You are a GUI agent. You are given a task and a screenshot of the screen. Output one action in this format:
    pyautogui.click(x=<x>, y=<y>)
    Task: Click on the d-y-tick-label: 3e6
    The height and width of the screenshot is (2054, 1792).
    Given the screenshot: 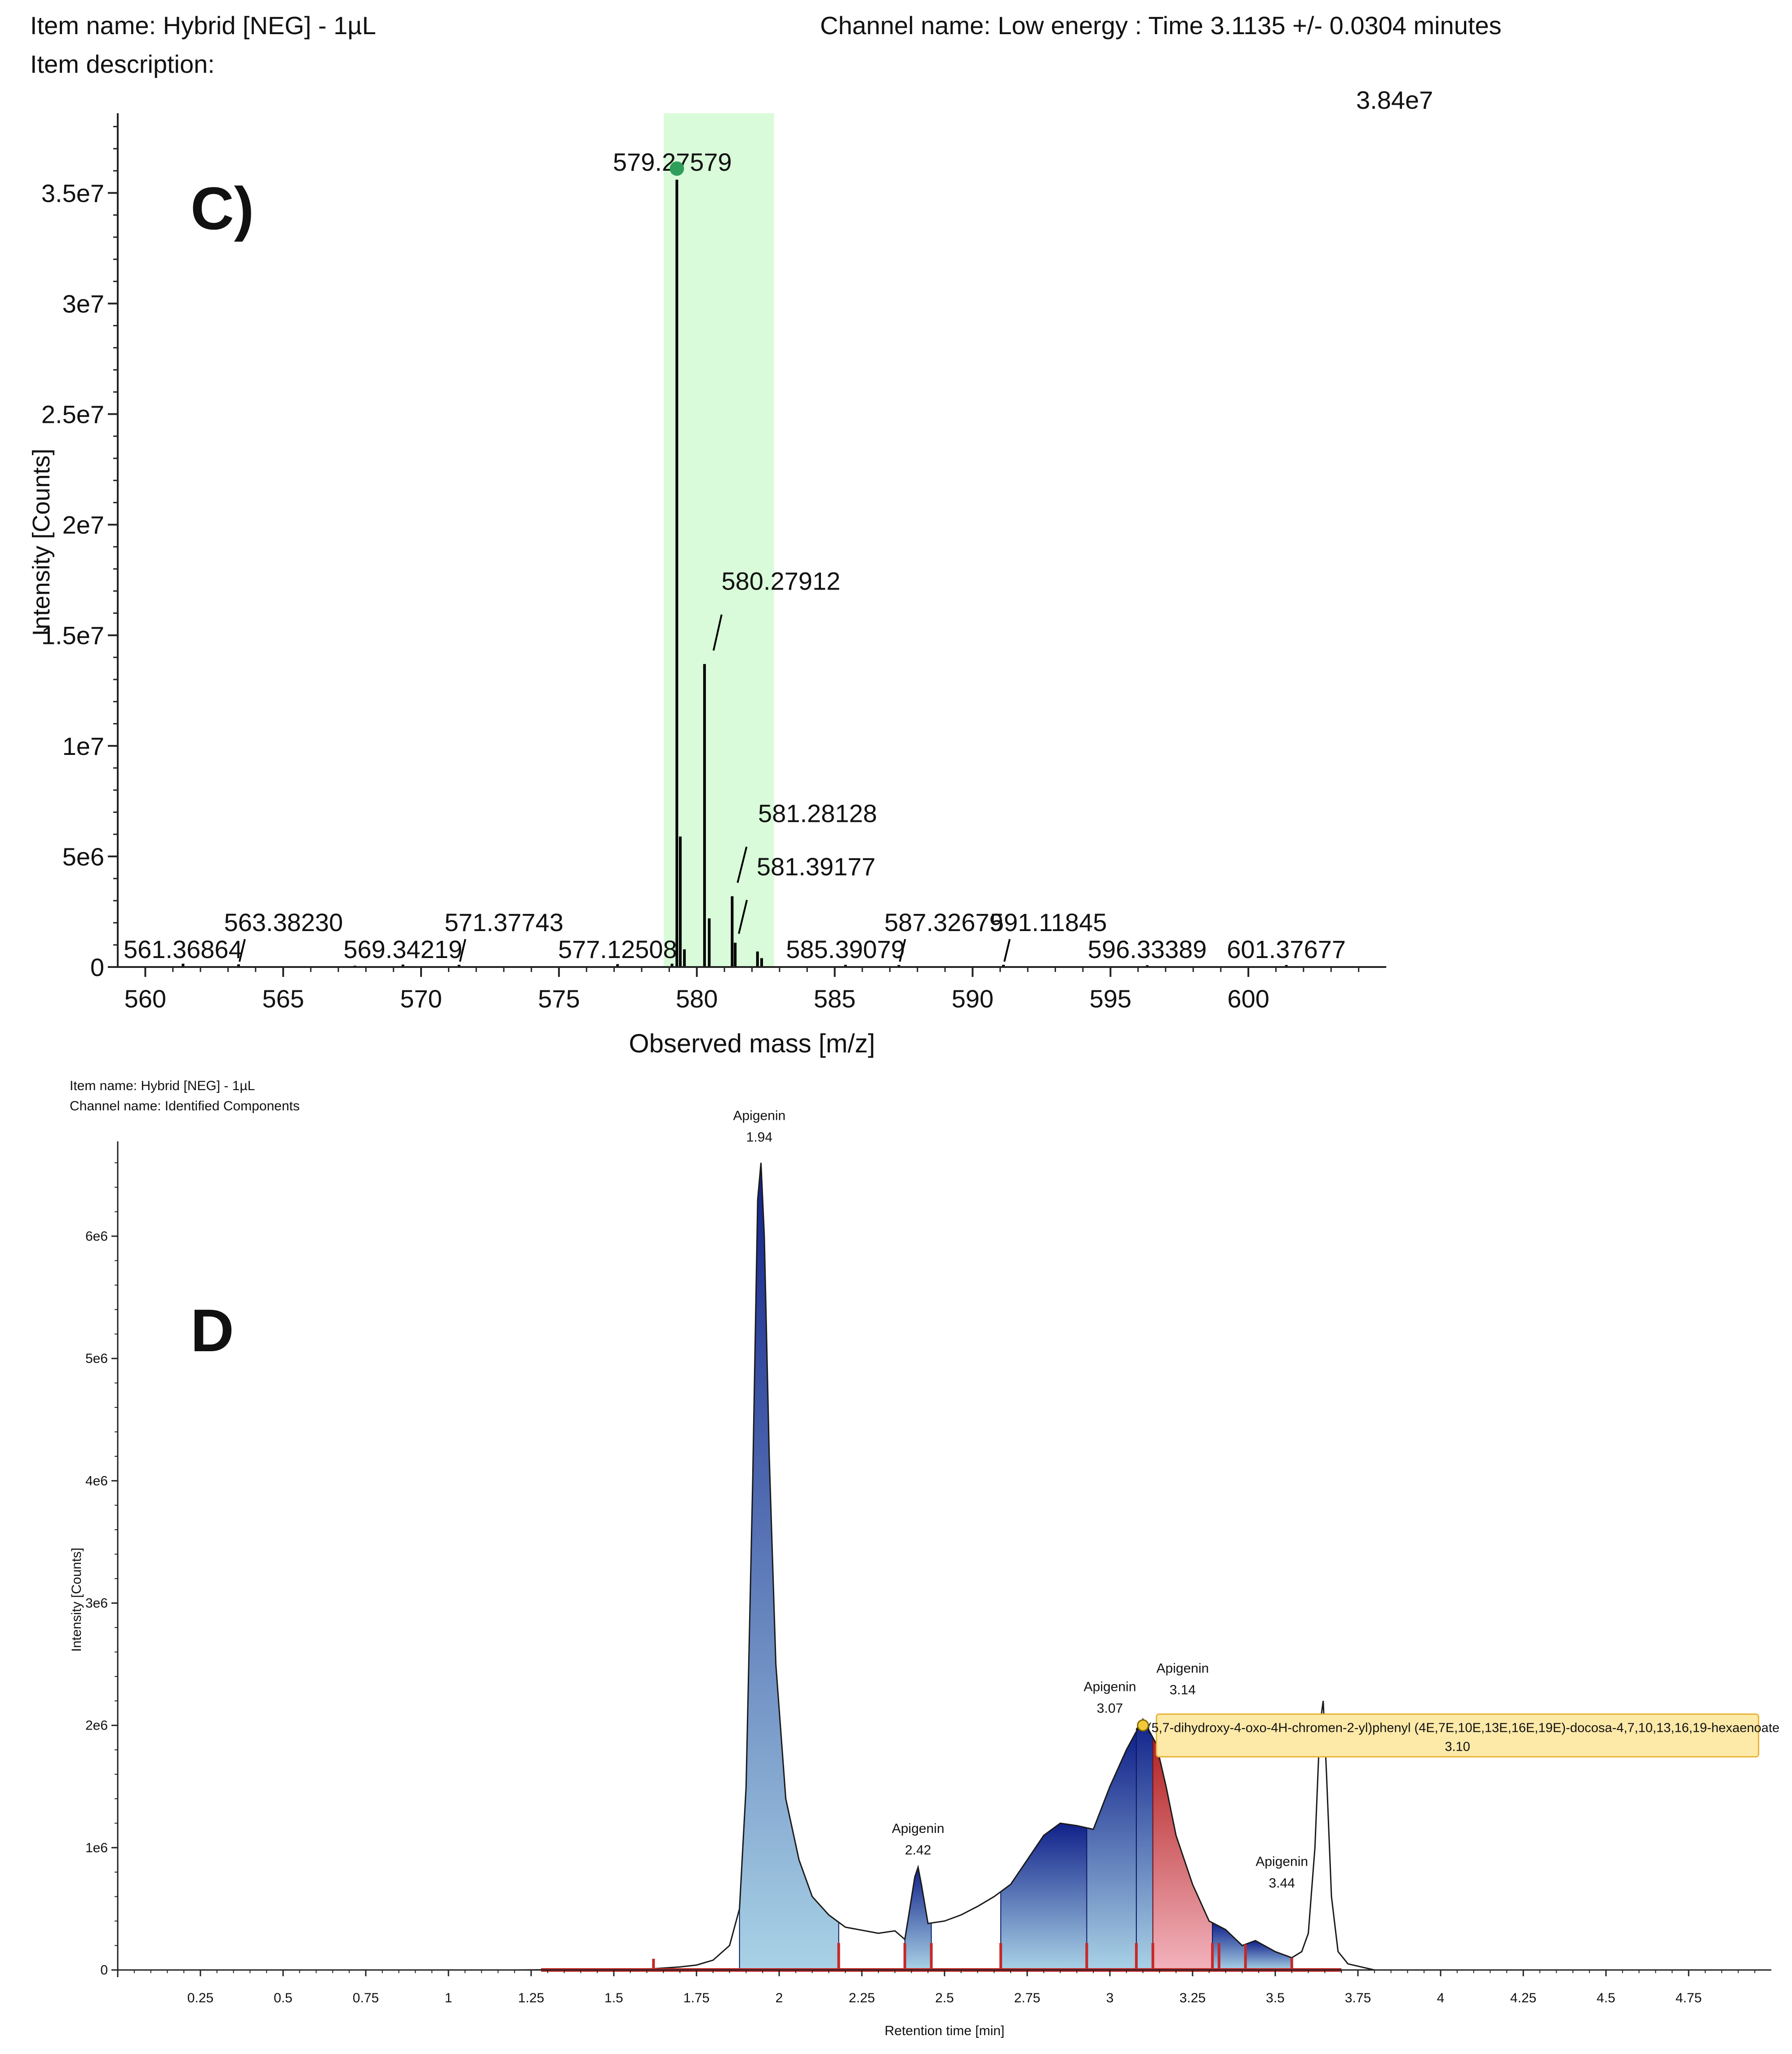 What is the action you would take?
    pyautogui.click(x=96, y=1603)
    